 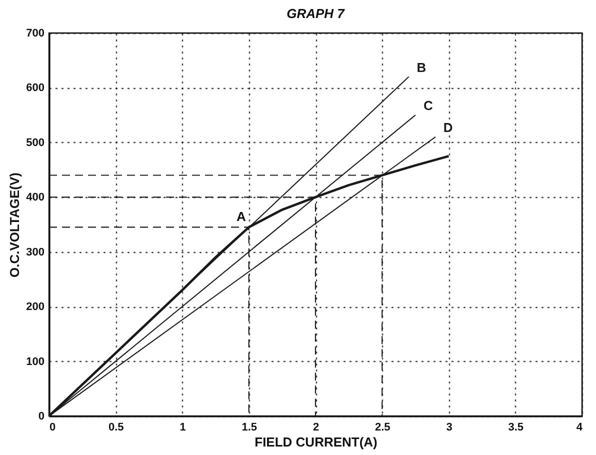 What do you see at coordinates (516, 428) in the screenshot?
I see `x-tick-label: 3.5` at bounding box center [516, 428].